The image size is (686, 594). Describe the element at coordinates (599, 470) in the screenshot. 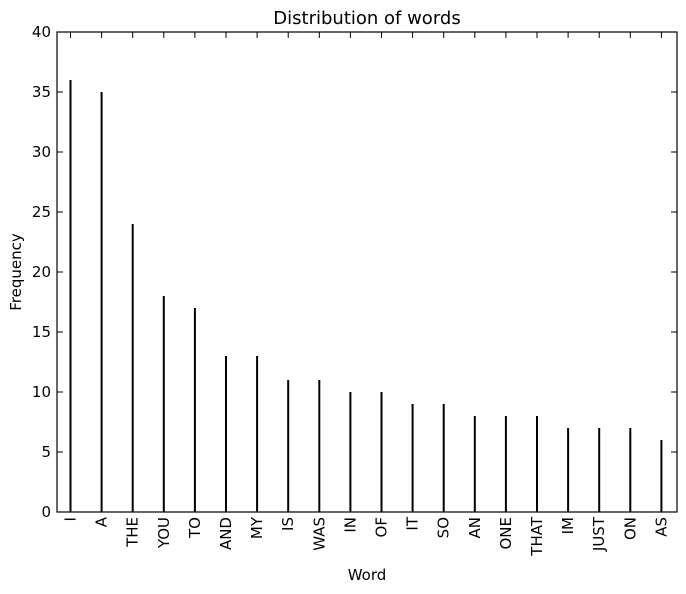

I see `bar-just` at that location.